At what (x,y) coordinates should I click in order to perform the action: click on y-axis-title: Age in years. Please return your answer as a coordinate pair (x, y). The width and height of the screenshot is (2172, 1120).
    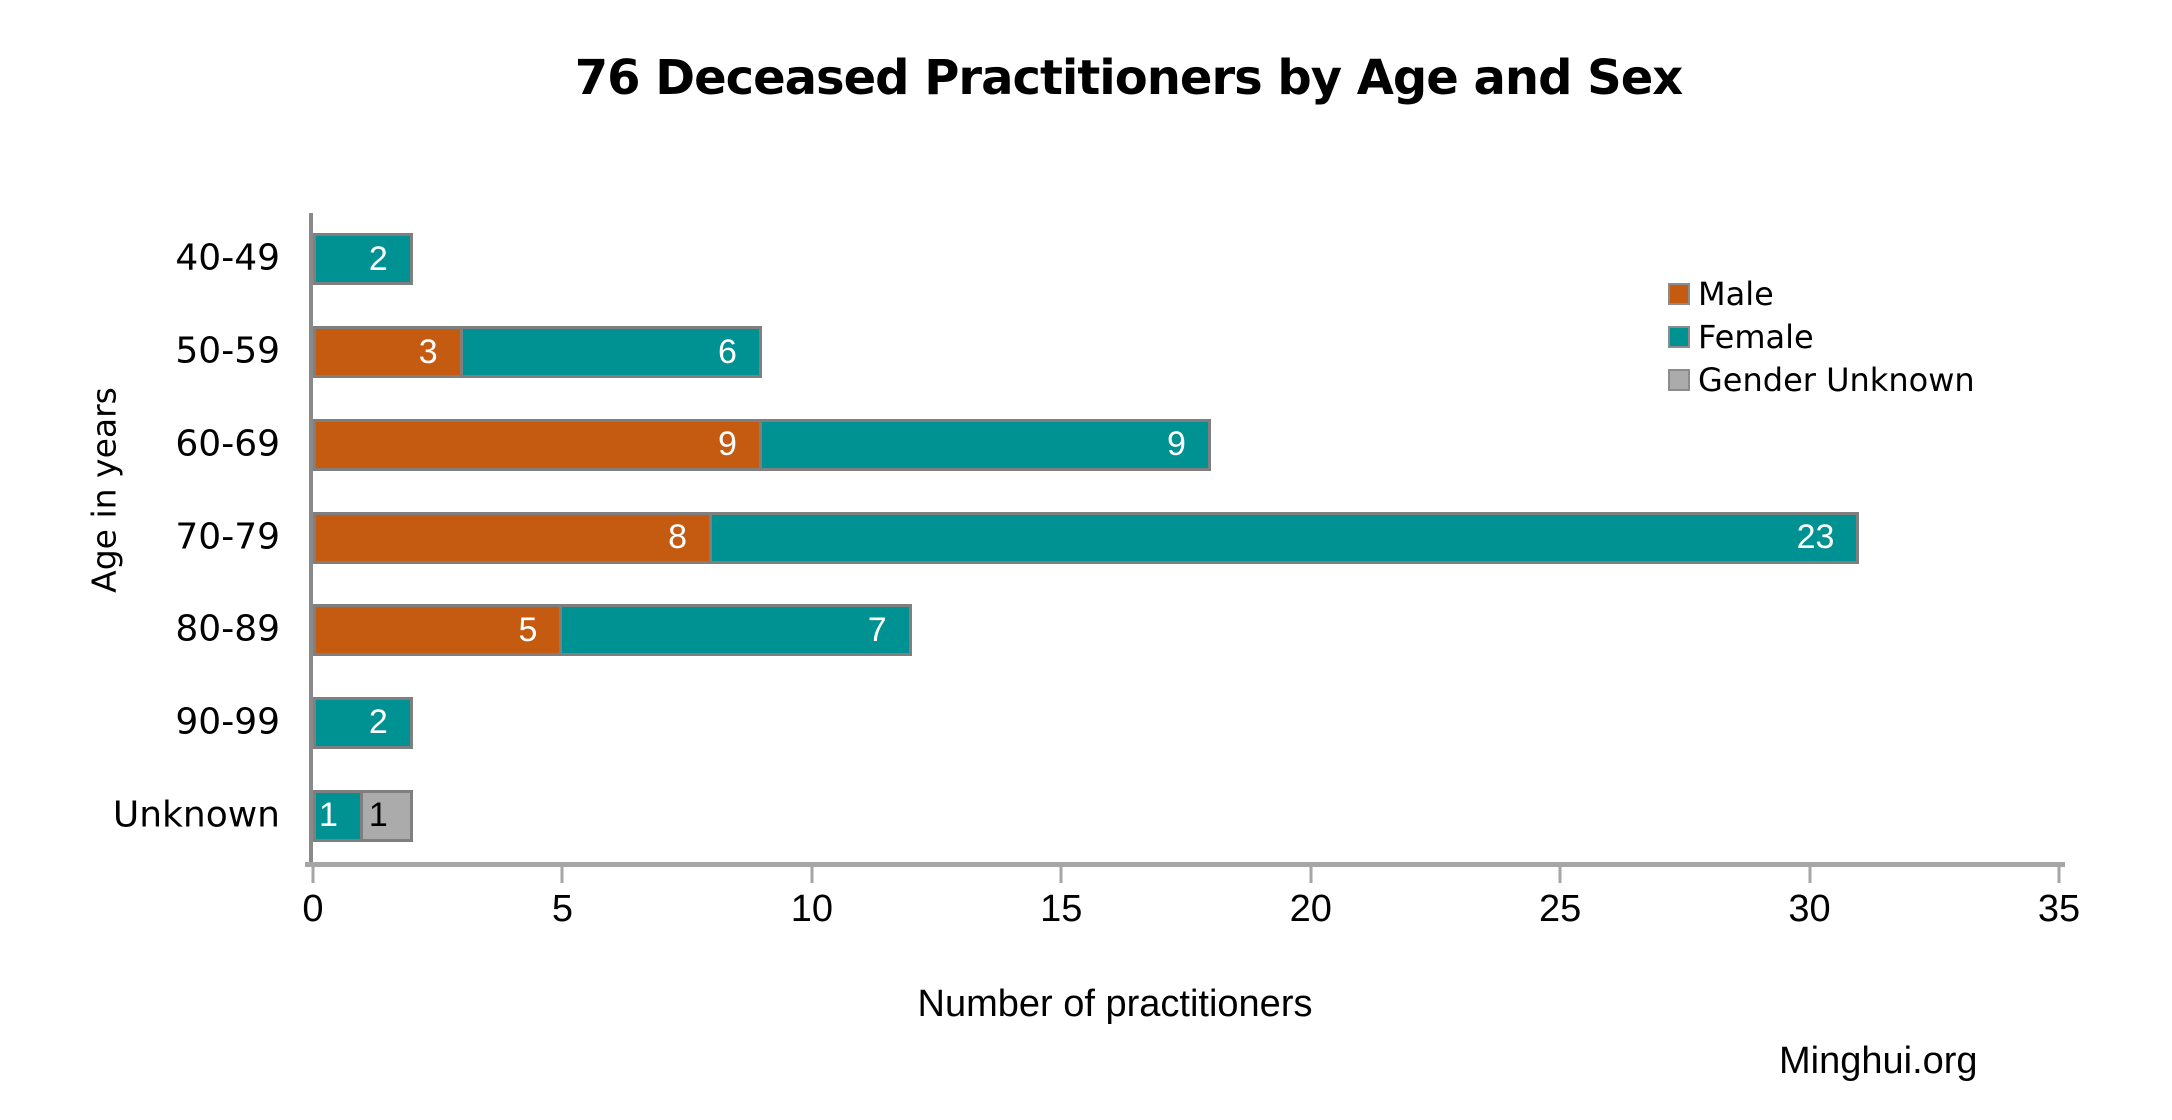
    Looking at the image, I should click on (104, 490).